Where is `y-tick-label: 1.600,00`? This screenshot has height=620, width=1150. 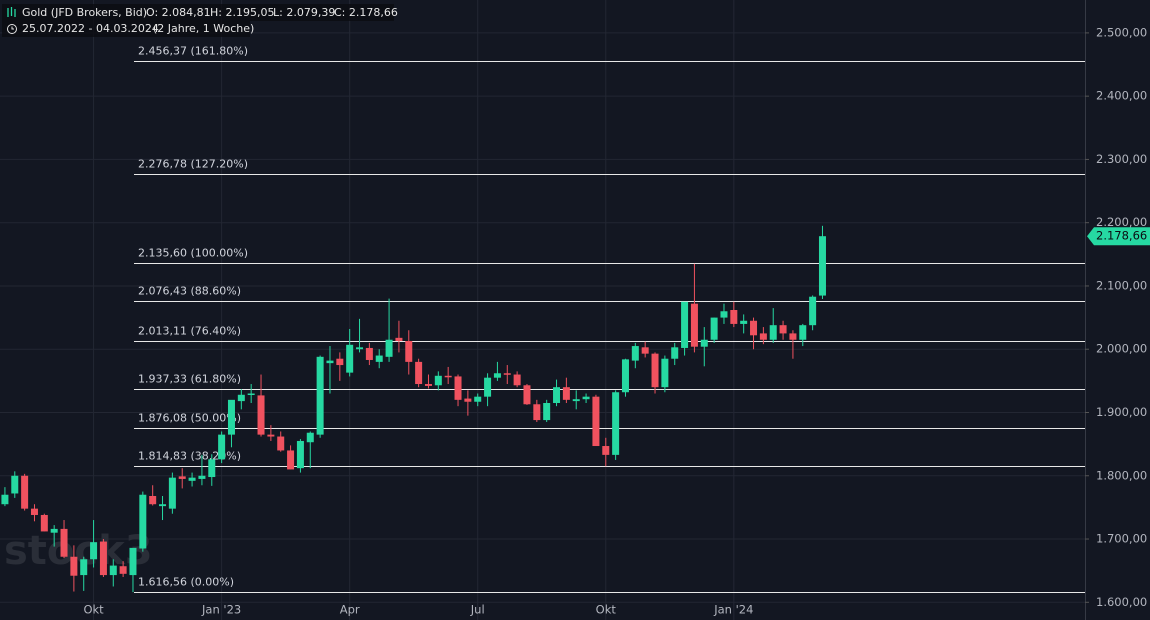 y-tick-label: 1.600,00 is located at coordinates (1121, 602).